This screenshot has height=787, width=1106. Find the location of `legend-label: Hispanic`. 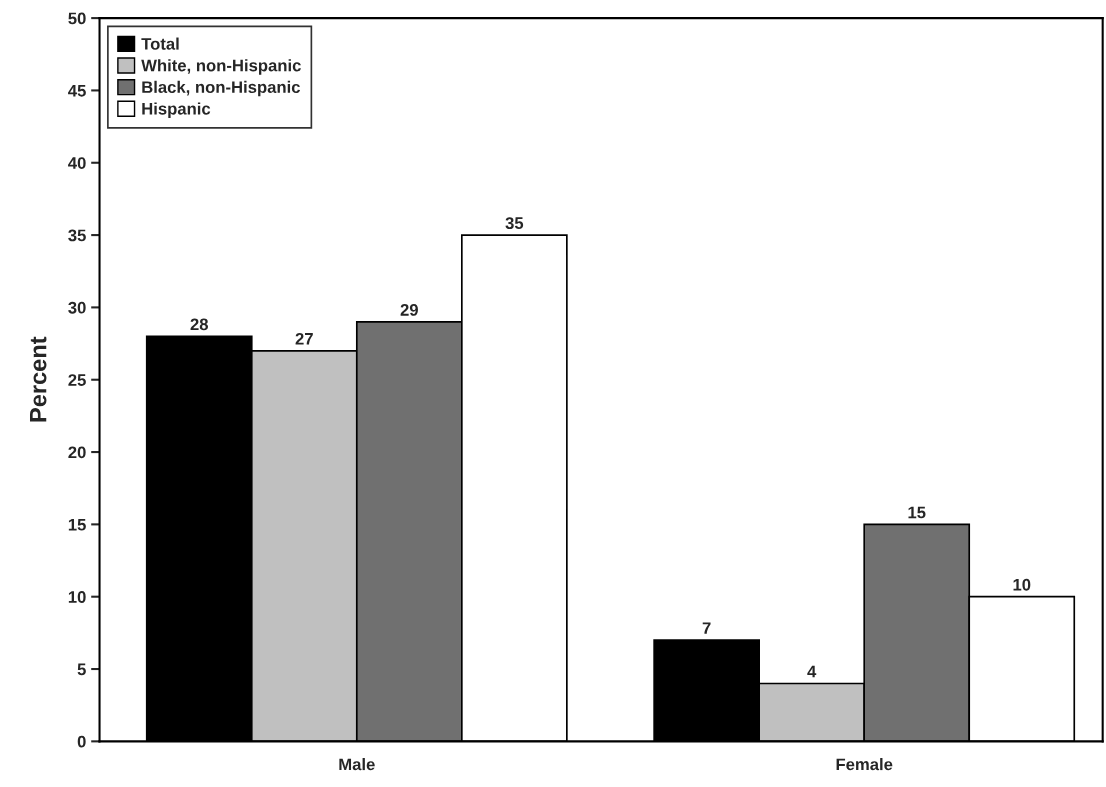

legend-label: Hispanic is located at coordinates (176, 110).